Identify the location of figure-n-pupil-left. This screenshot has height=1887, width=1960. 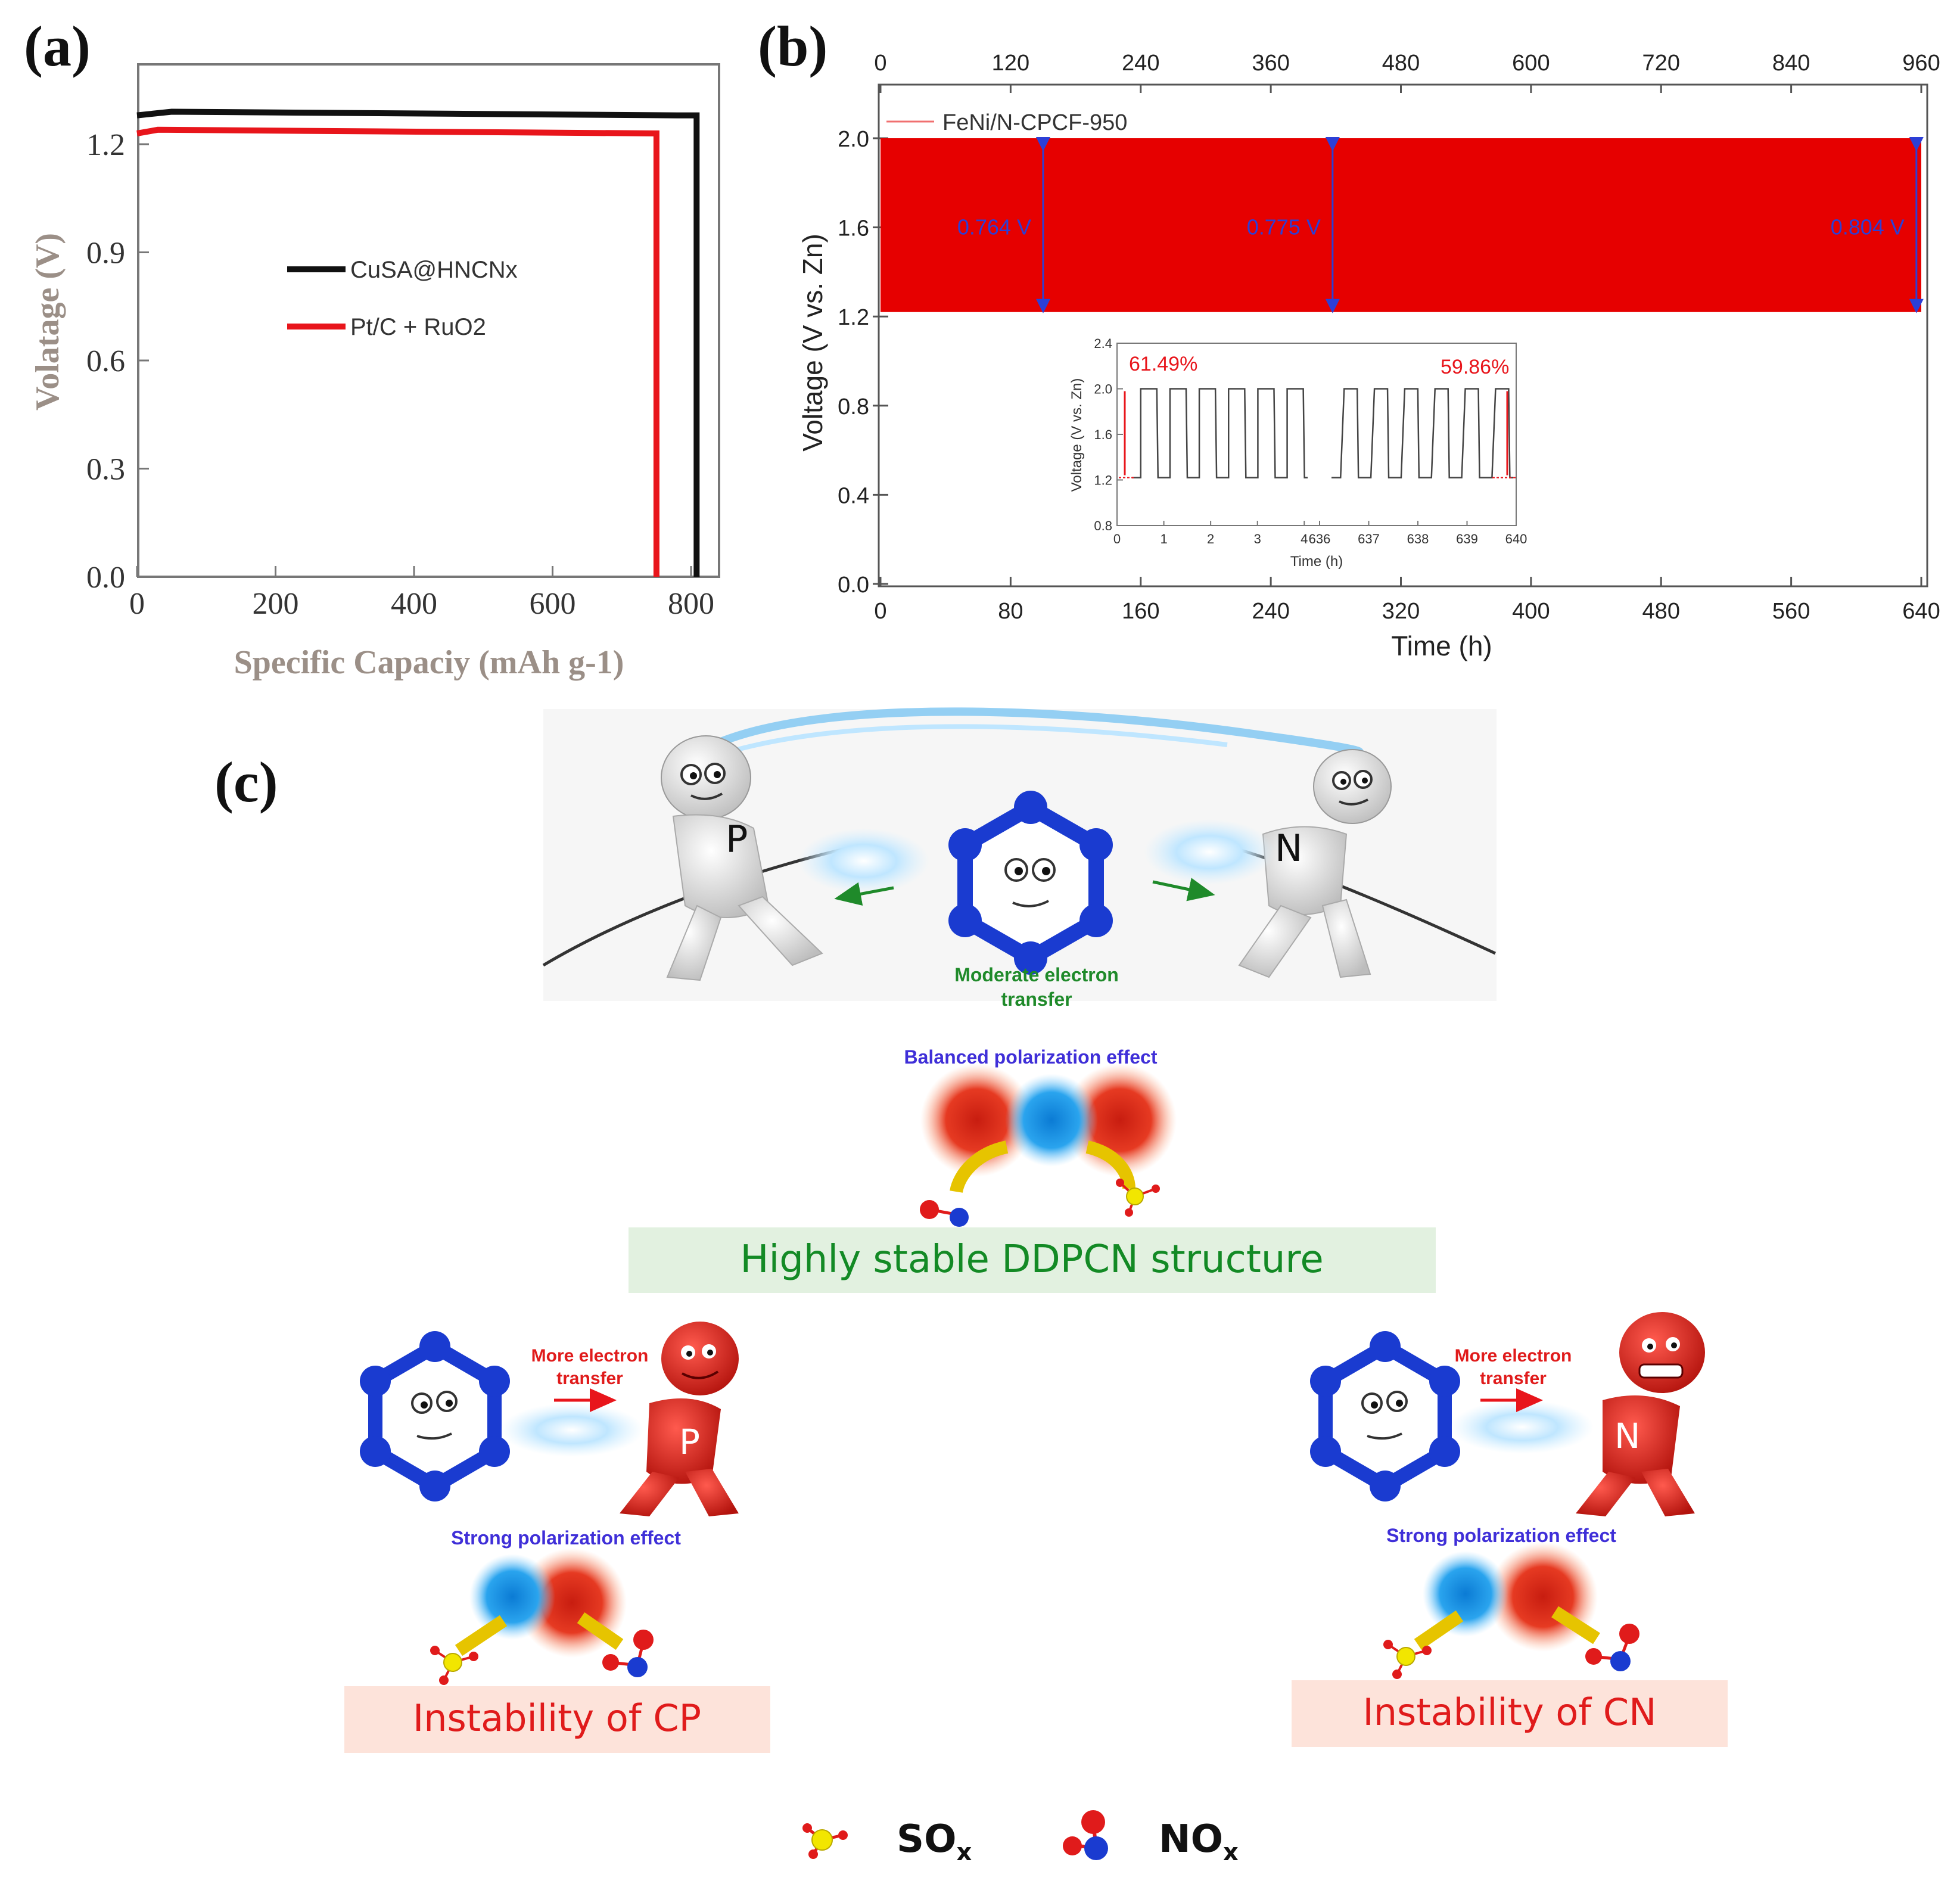
(1343, 782).